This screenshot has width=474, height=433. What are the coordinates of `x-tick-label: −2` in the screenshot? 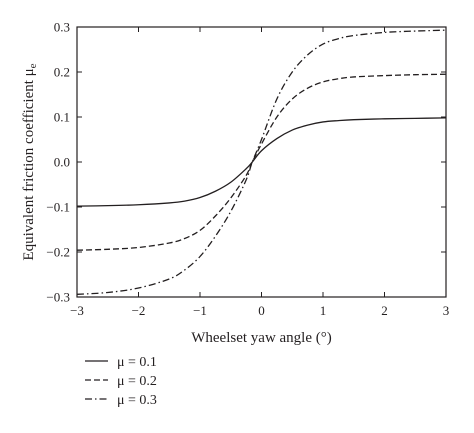 It's located at (139, 310).